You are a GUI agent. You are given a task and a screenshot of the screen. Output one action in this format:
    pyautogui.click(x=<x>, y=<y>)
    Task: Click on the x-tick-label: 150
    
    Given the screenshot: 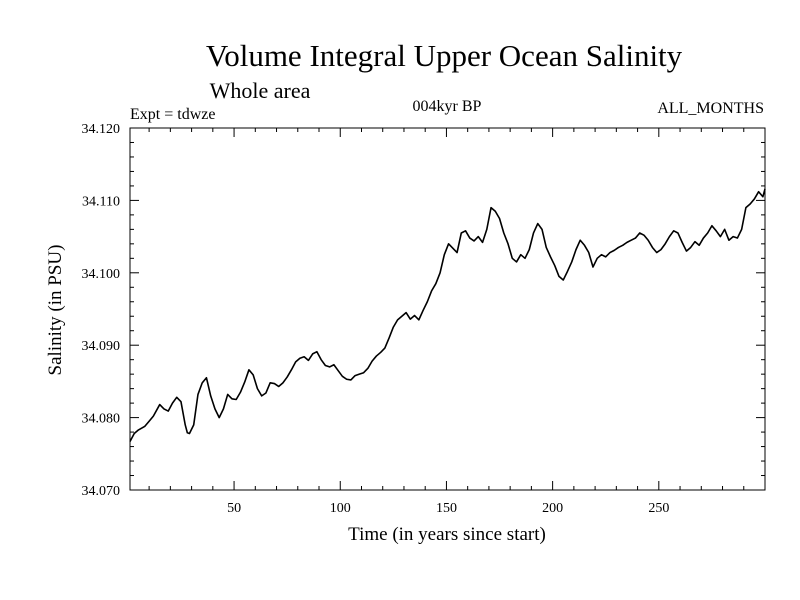 What is the action you would take?
    pyautogui.click(x=446, y=508)
    